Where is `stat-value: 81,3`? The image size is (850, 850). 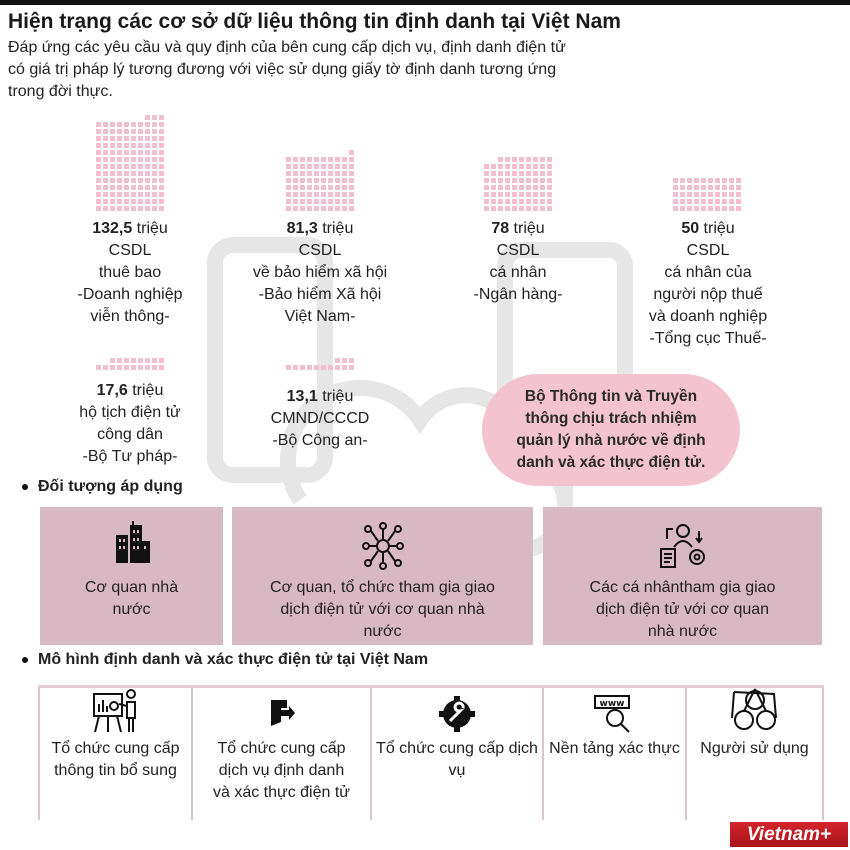 stat-value: 81,3 is located at coordinates (302, 228).